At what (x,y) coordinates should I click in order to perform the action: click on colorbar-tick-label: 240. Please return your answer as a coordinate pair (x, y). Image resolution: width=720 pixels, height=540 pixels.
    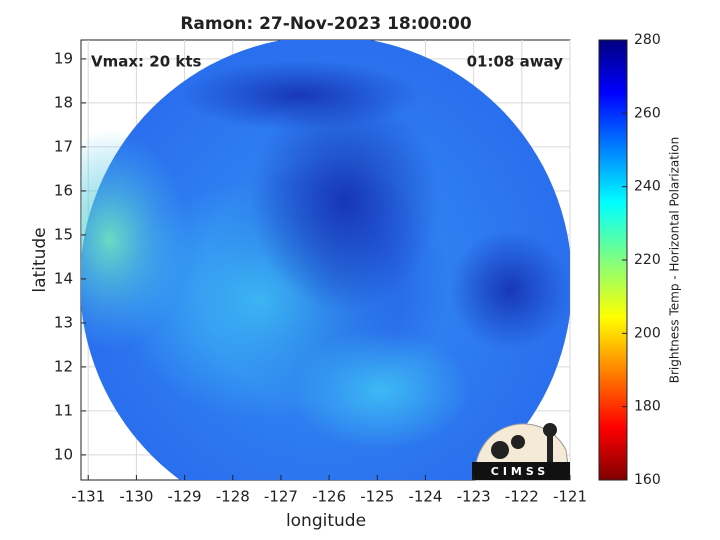
    Looking at the image, I should click on (647, 187).